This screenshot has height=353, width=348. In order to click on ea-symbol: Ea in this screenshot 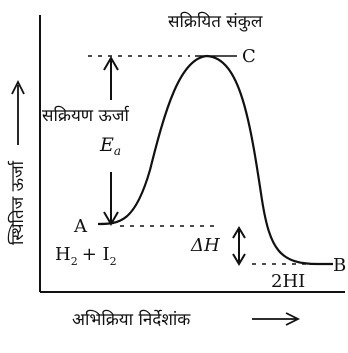, I will do `click(110, 146)`.